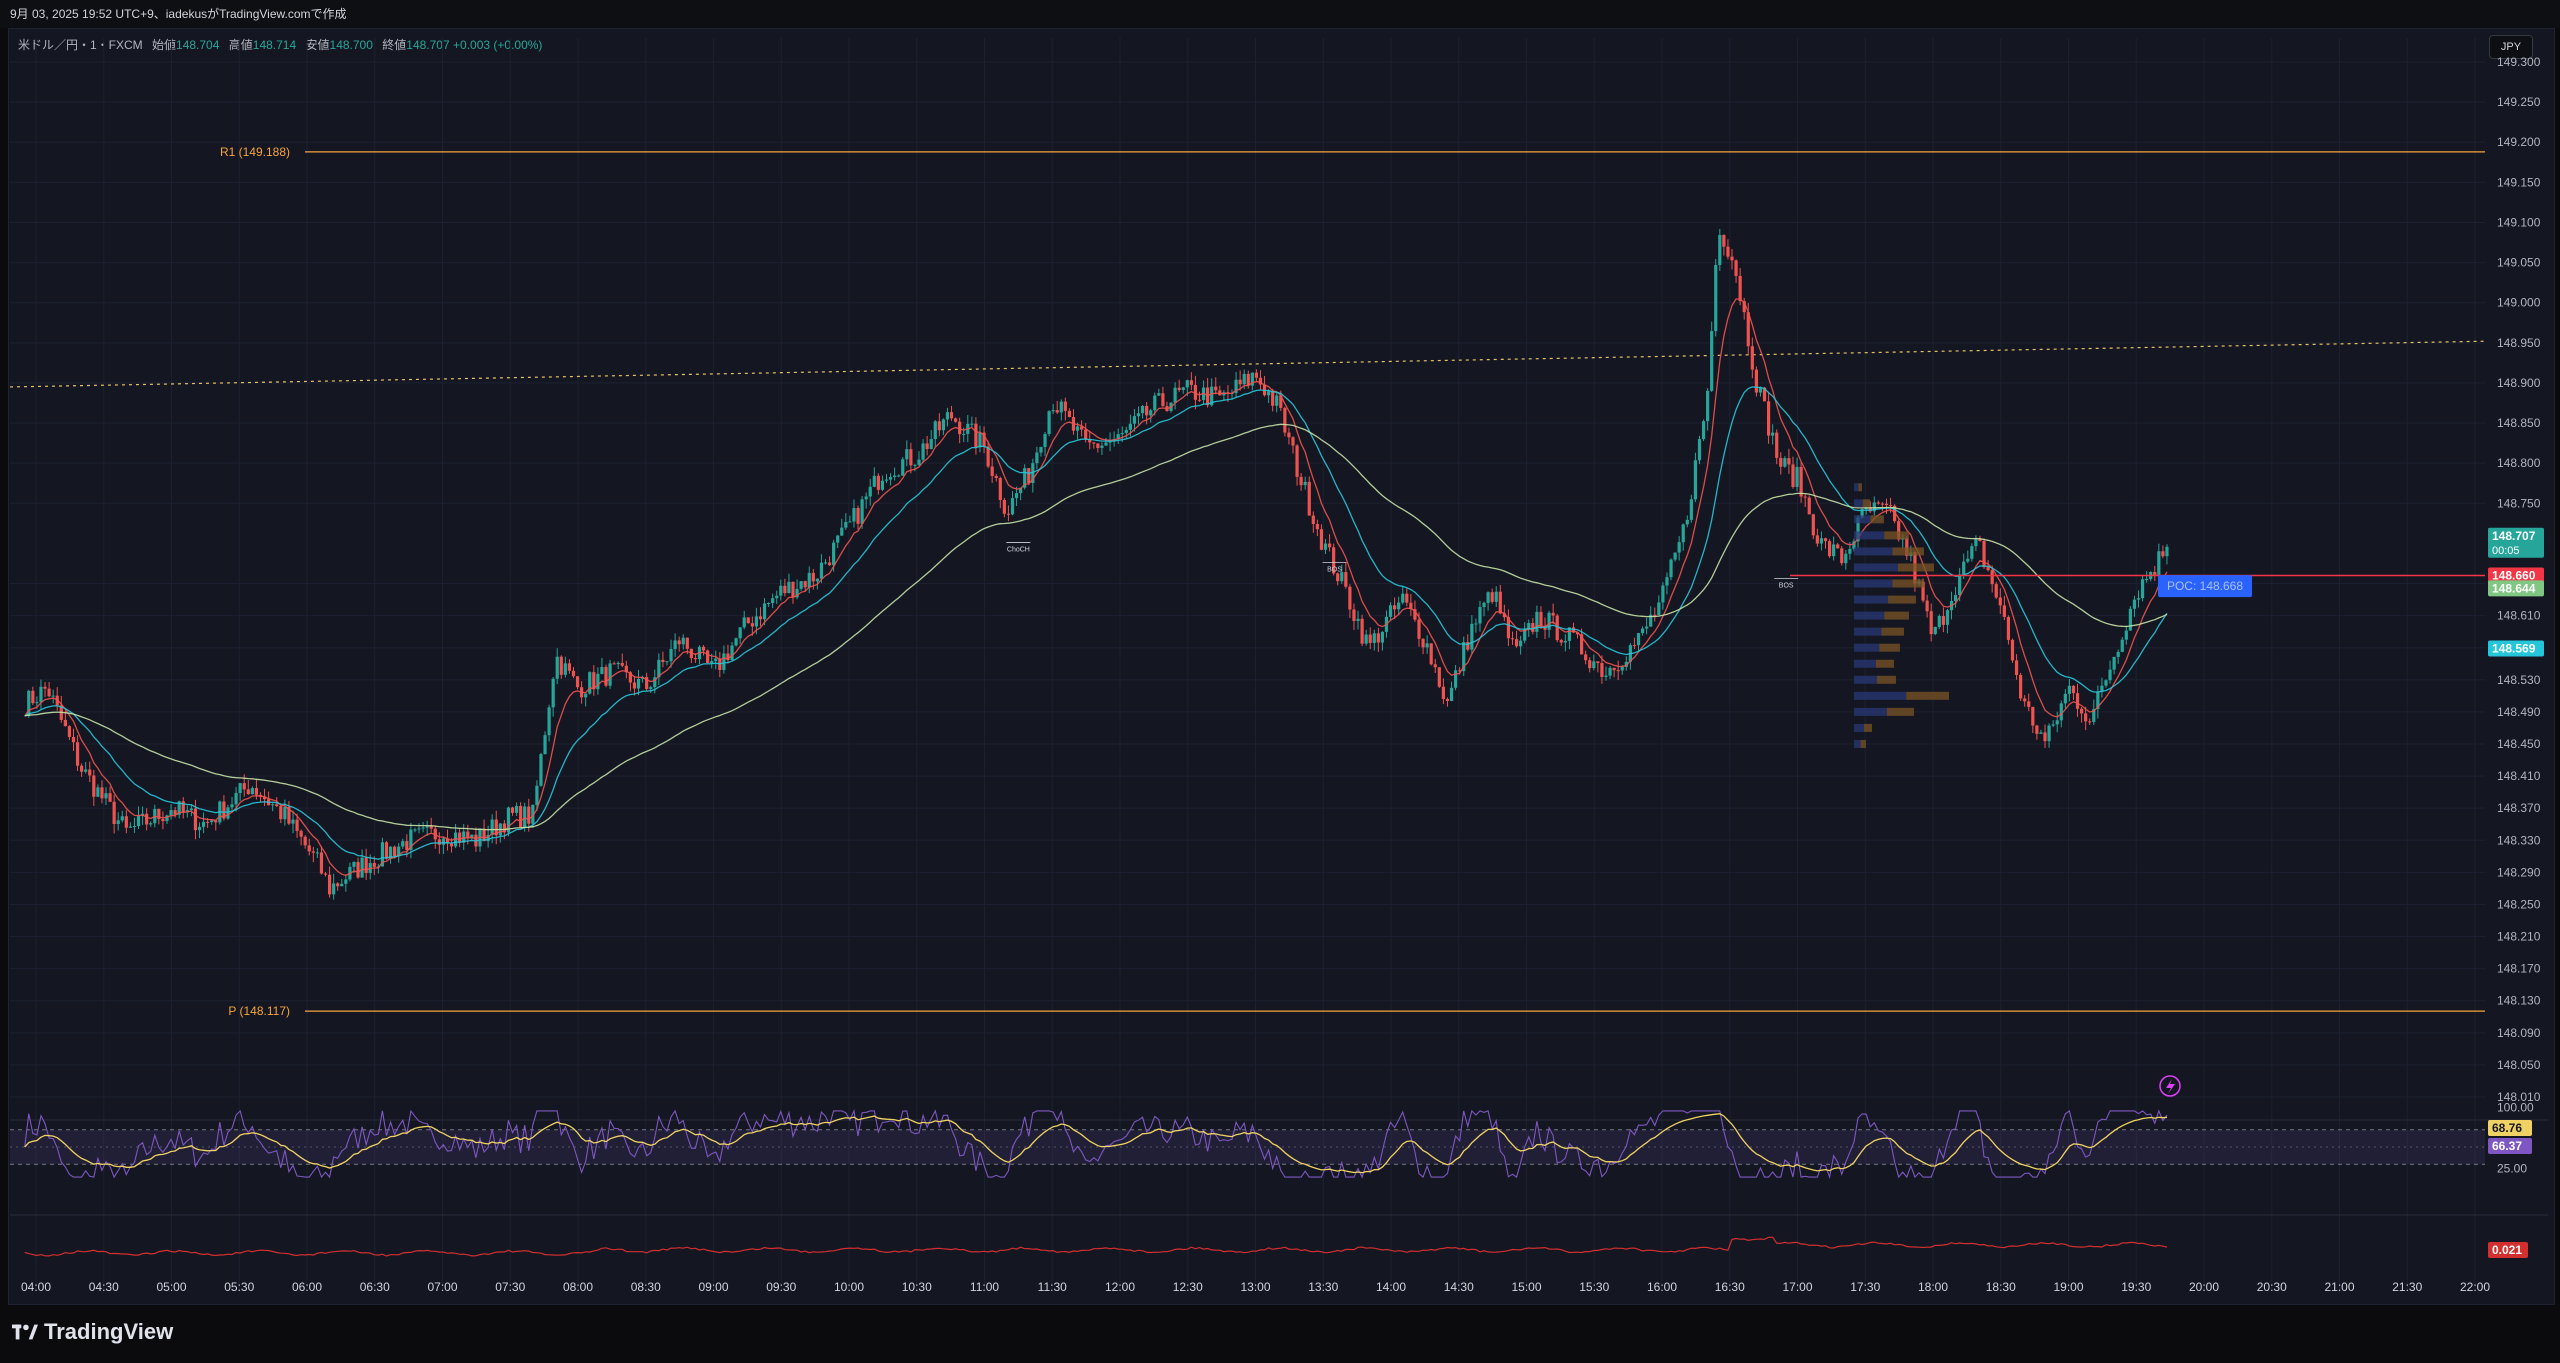 This screenshot has height=1363, width=2560. What do you see at coordinates (80, 45) in the screenshot?
I see `symbol-name: 米ドル／円・1・FXCM` at bounding box center [80, 45].